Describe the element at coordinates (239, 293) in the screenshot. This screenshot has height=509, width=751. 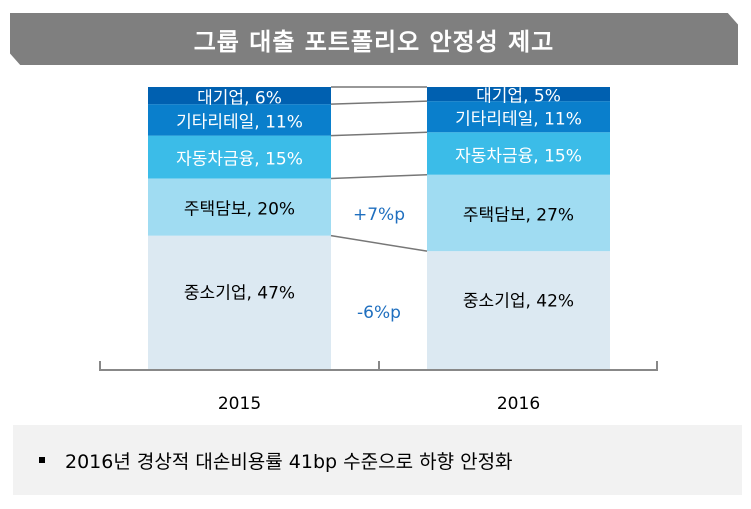
I see `segment-label: 중소기업, 47%` at that location.